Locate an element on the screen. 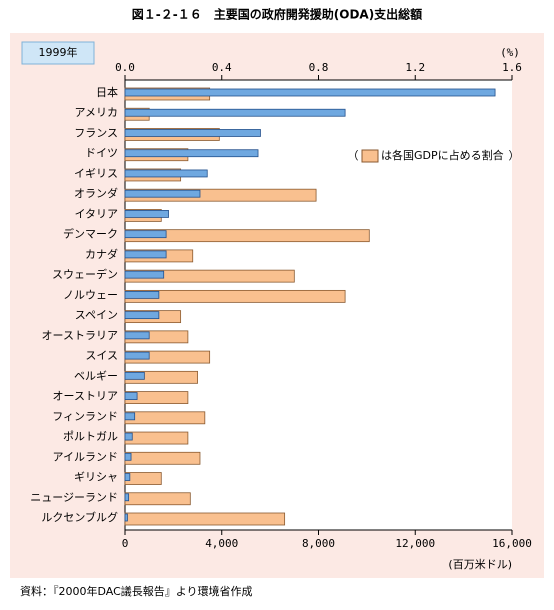 This screenshot has width=554, height=610. legend-label: は各国GDPに占める割合 is located at coordinates (442, 155).